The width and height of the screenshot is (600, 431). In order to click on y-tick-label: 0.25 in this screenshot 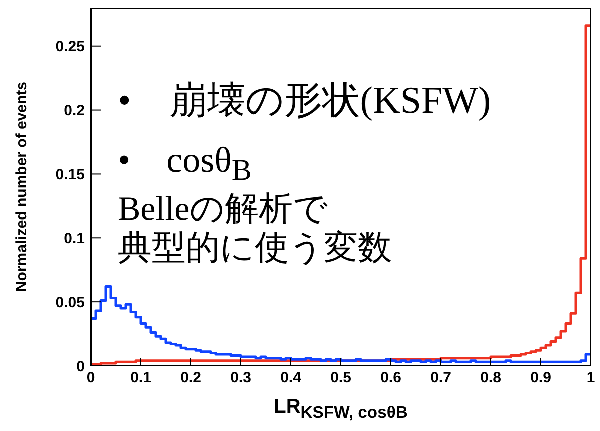, I will do `click(70, 47)`.